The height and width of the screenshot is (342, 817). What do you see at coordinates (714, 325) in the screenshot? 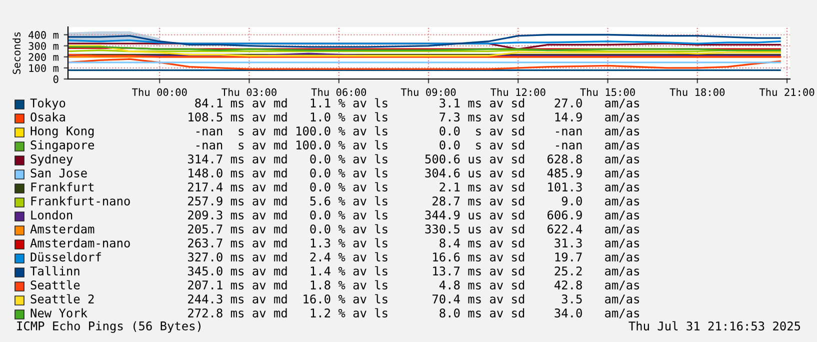
I see `text: Thu Jul 31 21:16:53 2025` at bounding box center [714, 325].